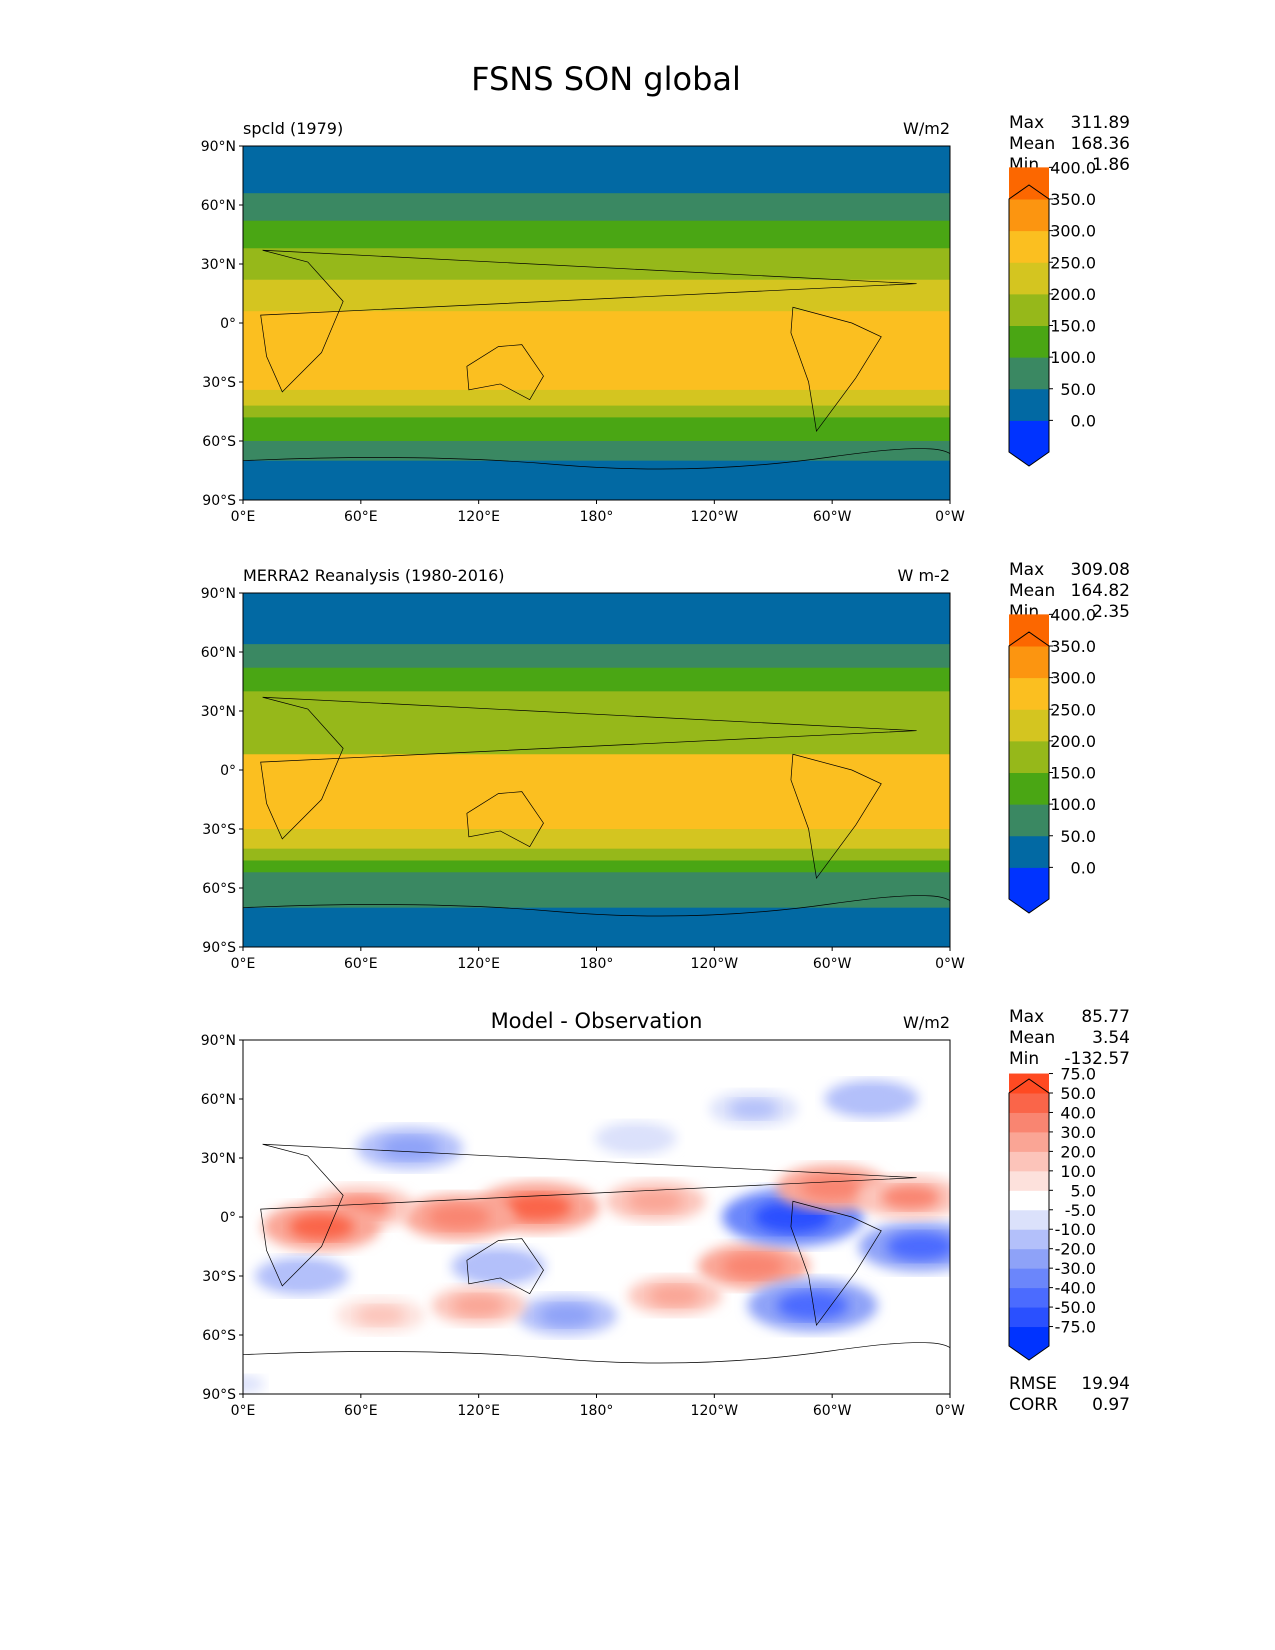  What do you see at coordinates (1073, 614) in the screenshot?
I see `colorbar-tick-label: 400.0` at bounding box center [1073, 614].